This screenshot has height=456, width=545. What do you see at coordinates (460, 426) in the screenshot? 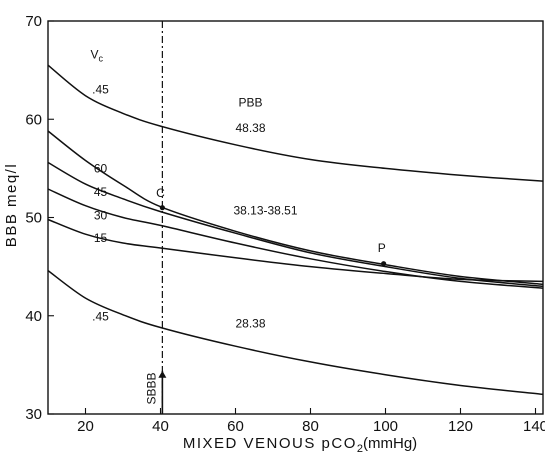
I see `x-tick-label: 120` at bounding box center [460, 426].